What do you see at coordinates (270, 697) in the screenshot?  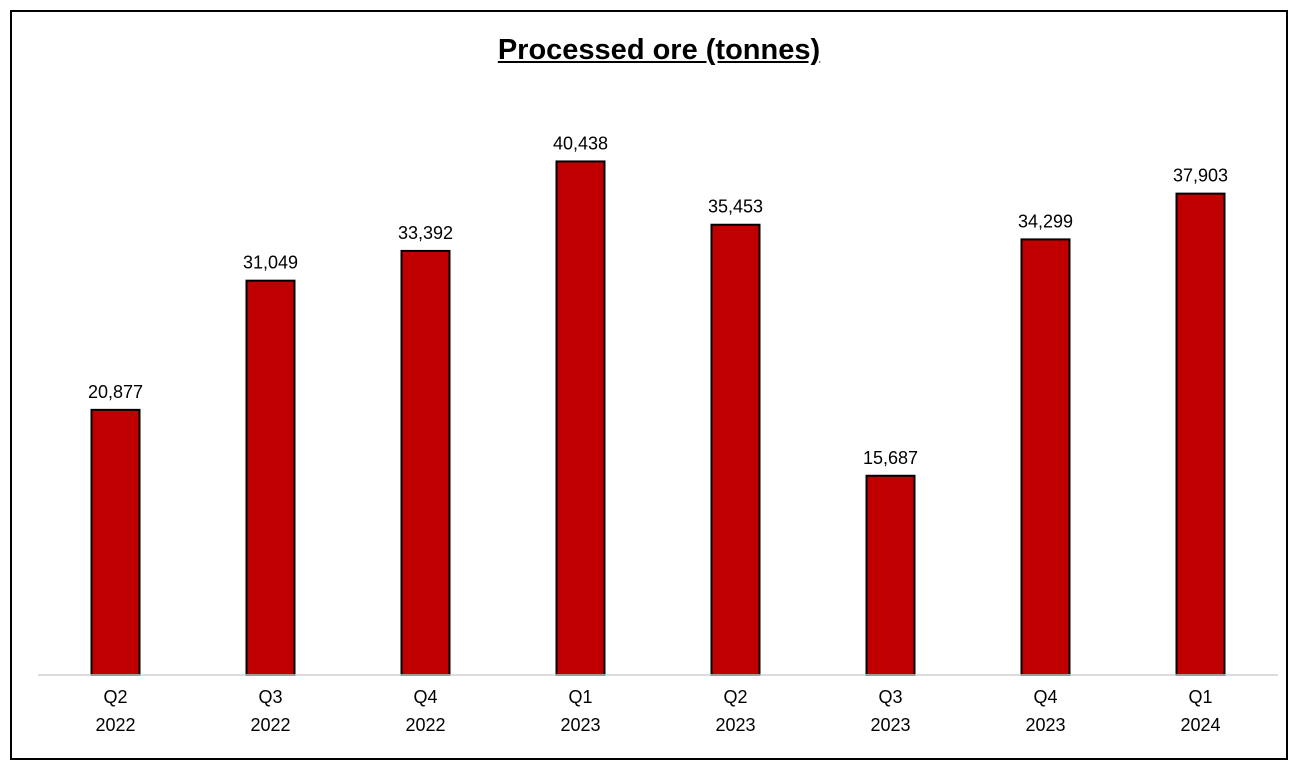 I see `x-tick-quarter-1: Q3` at bounding box center [270, 697].